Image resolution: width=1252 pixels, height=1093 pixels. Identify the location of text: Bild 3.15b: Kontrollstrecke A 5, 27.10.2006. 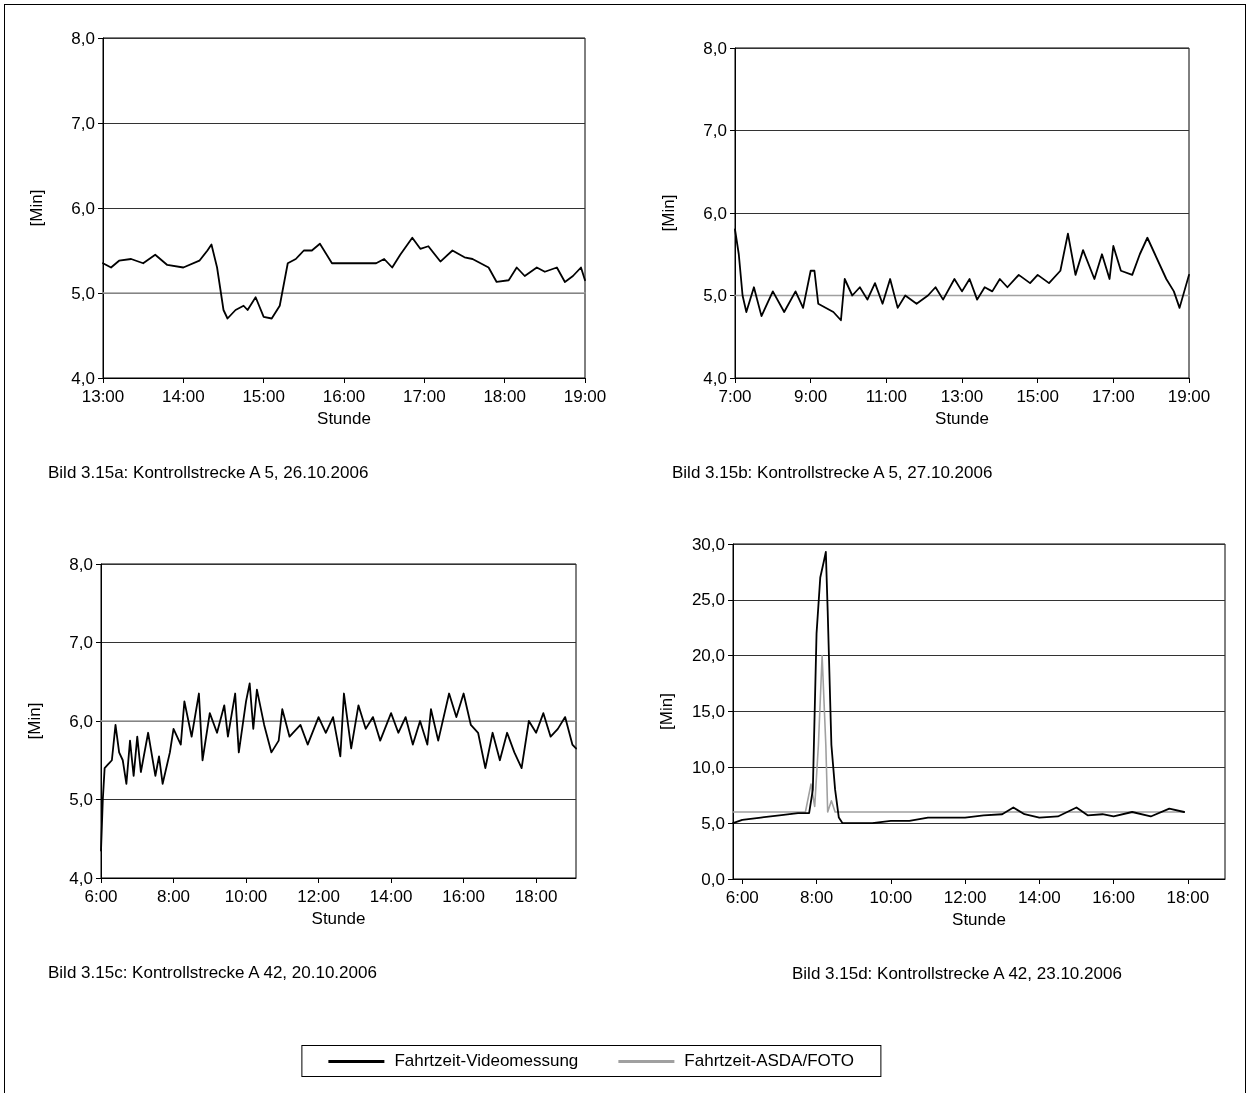
(832, 472).